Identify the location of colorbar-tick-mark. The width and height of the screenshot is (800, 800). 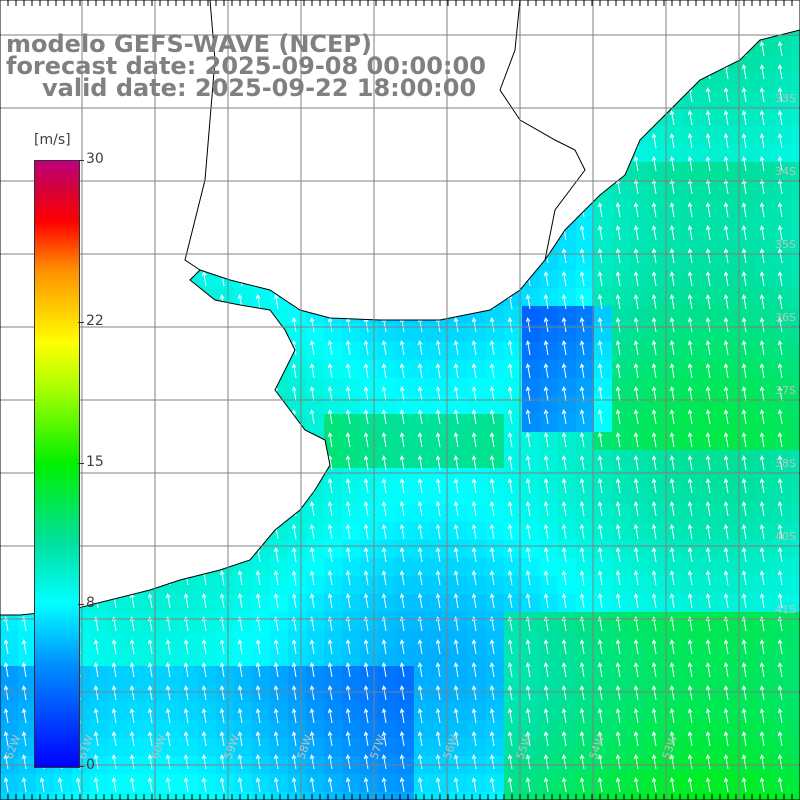
(81, 605).